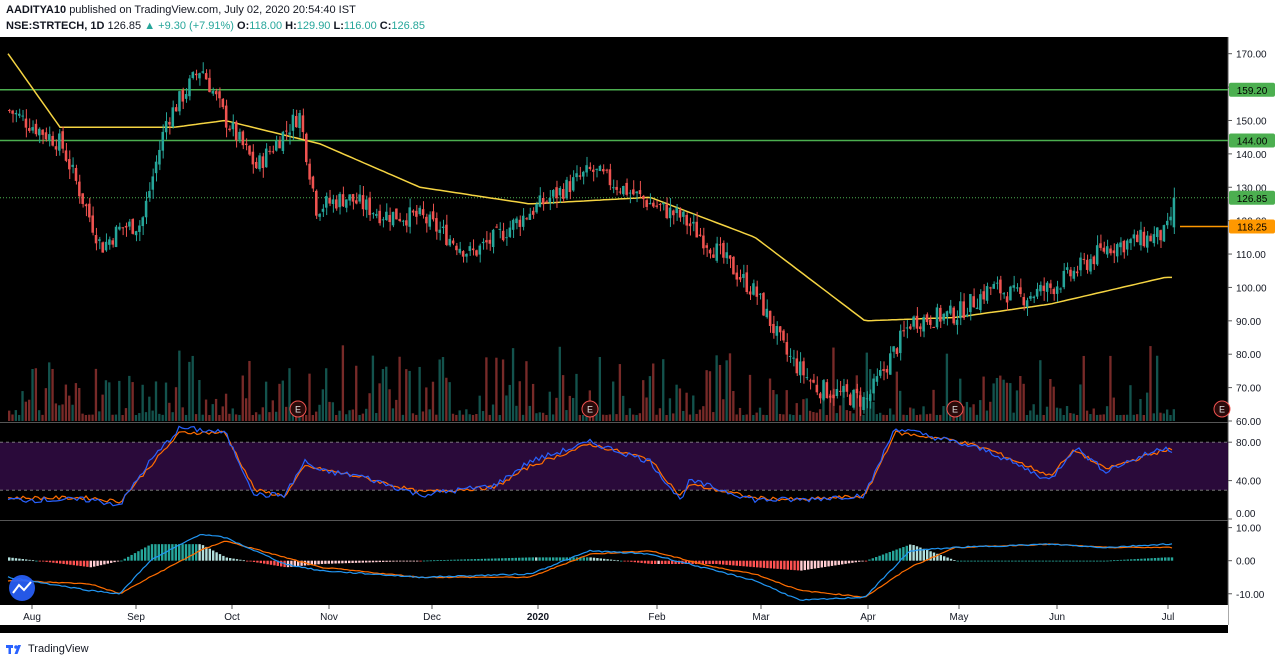 The height and width of the screenshot is (664, 1280). Describe the element at coordinates (1251, 255) in the screenshot. I see `price-tick-label: 110.00` at that location.